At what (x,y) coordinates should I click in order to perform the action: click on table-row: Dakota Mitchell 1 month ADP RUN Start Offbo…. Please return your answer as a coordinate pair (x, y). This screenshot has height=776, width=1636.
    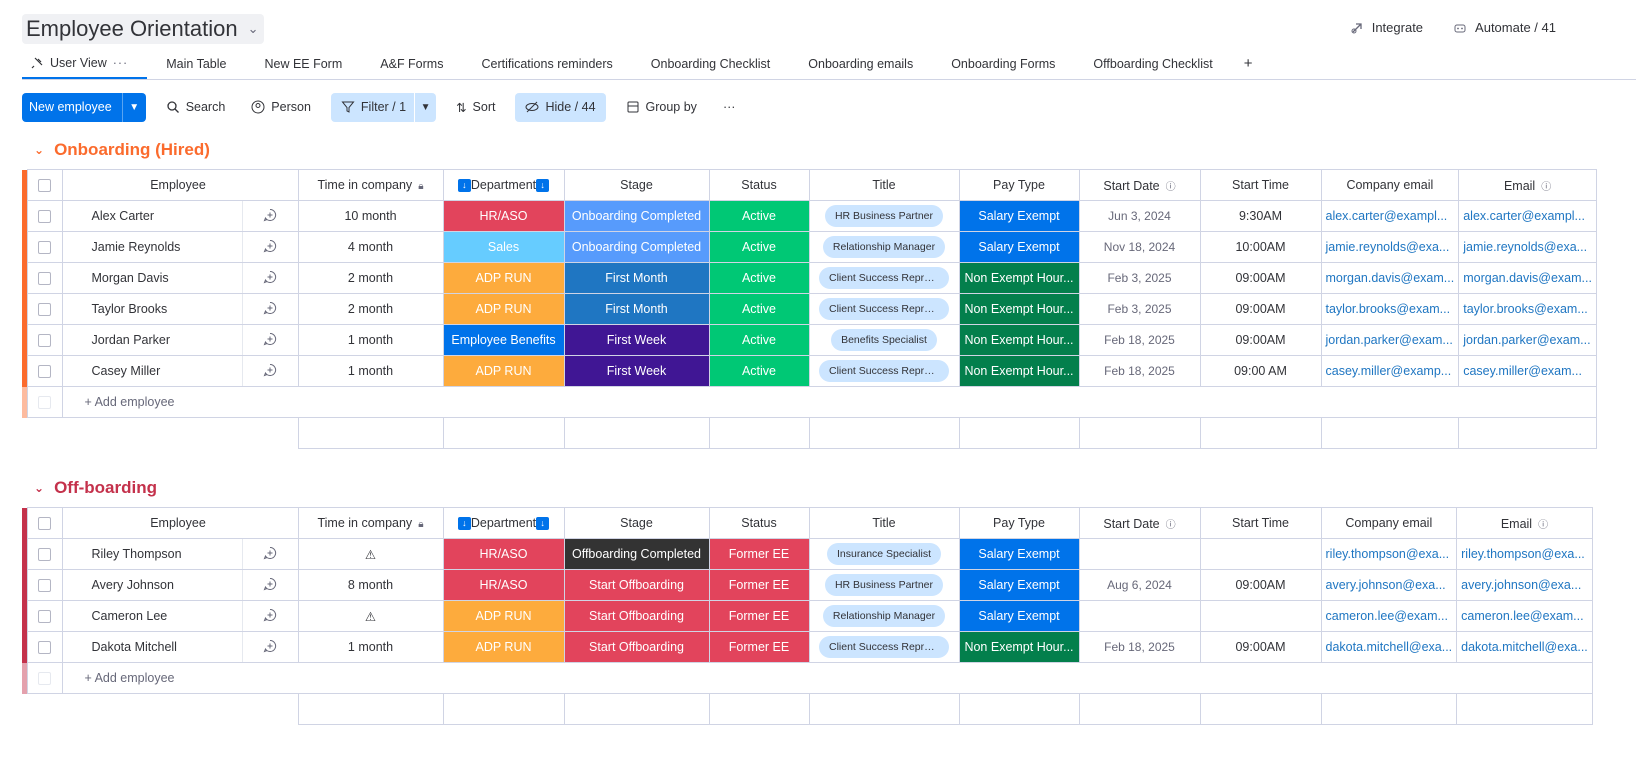
    Looking at the image, I should click on (807, 647).